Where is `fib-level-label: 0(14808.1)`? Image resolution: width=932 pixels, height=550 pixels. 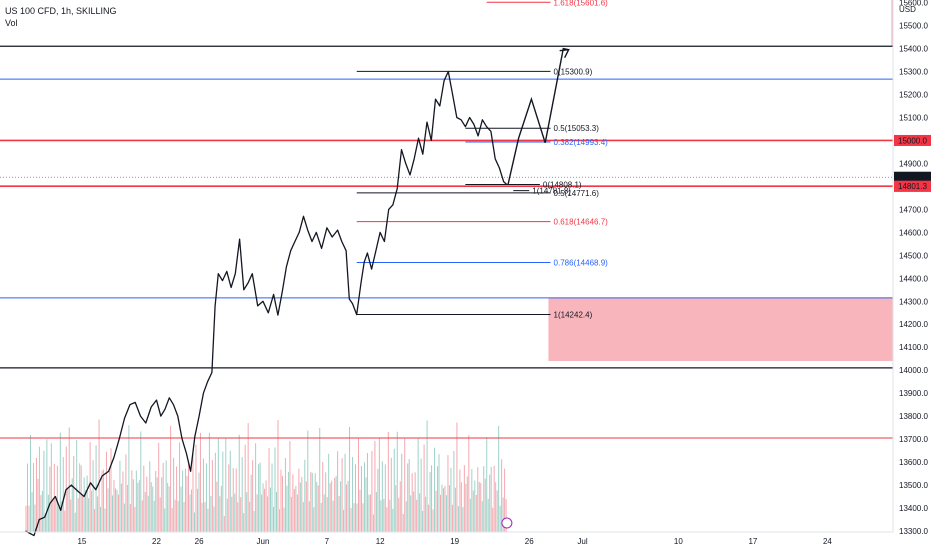 fib-level-label: 0(14808.1) is located at coordinates (562, 185).